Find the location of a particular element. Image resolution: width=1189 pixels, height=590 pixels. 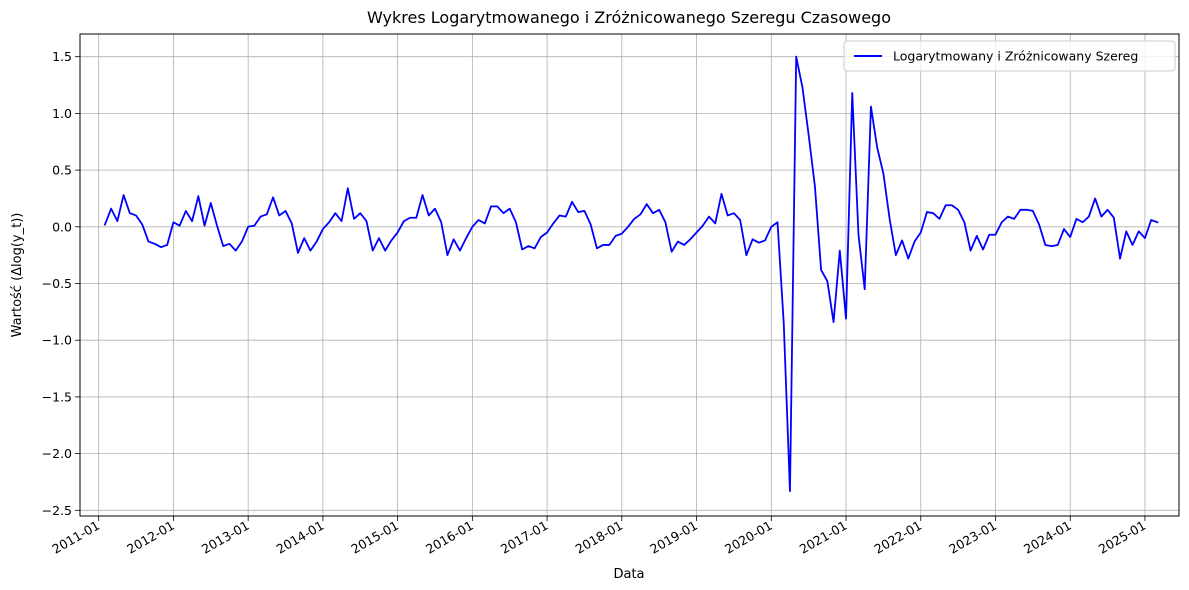

legend: Logarytmowany i Zróżnicowany Szereg is located at coordinates (1009, 56).